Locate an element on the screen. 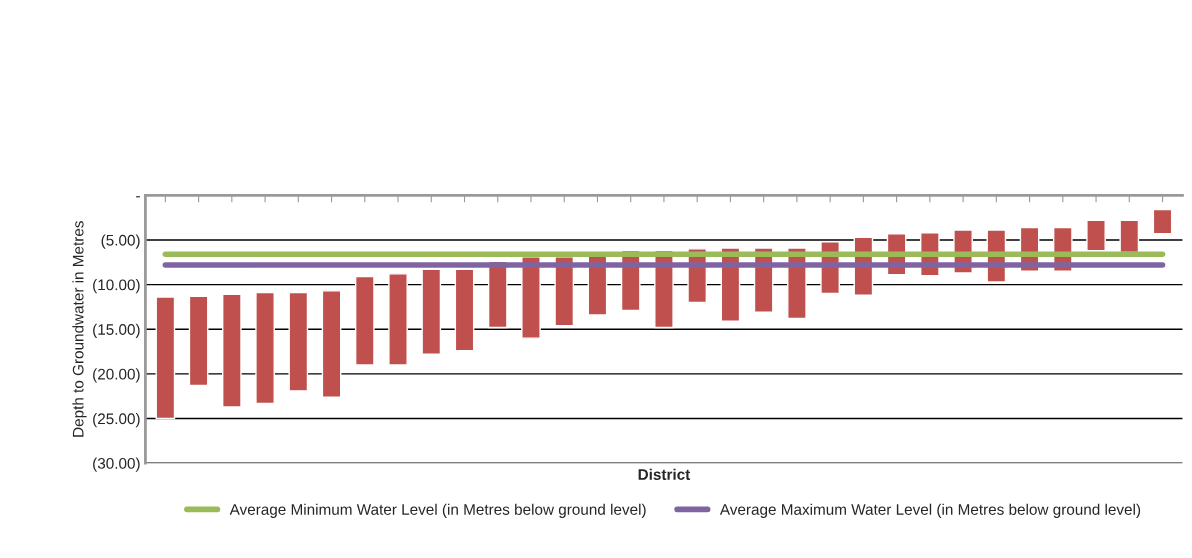 Image resolution: width=1192 pixels, height=558 pixels. y-tick-label: - is located at coordinates (138, 197).